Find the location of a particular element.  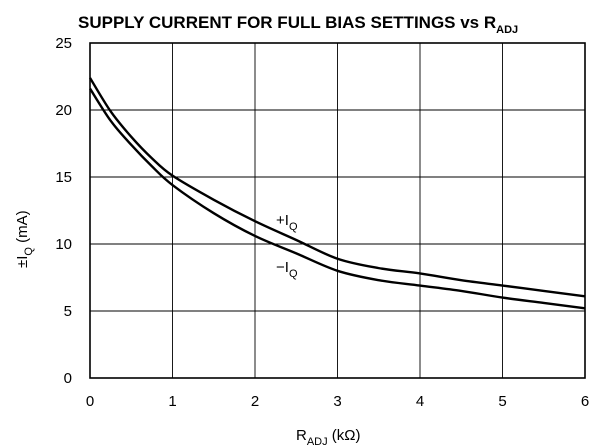

y-tick-label-3: 15 is located at coordinates (63, 177).